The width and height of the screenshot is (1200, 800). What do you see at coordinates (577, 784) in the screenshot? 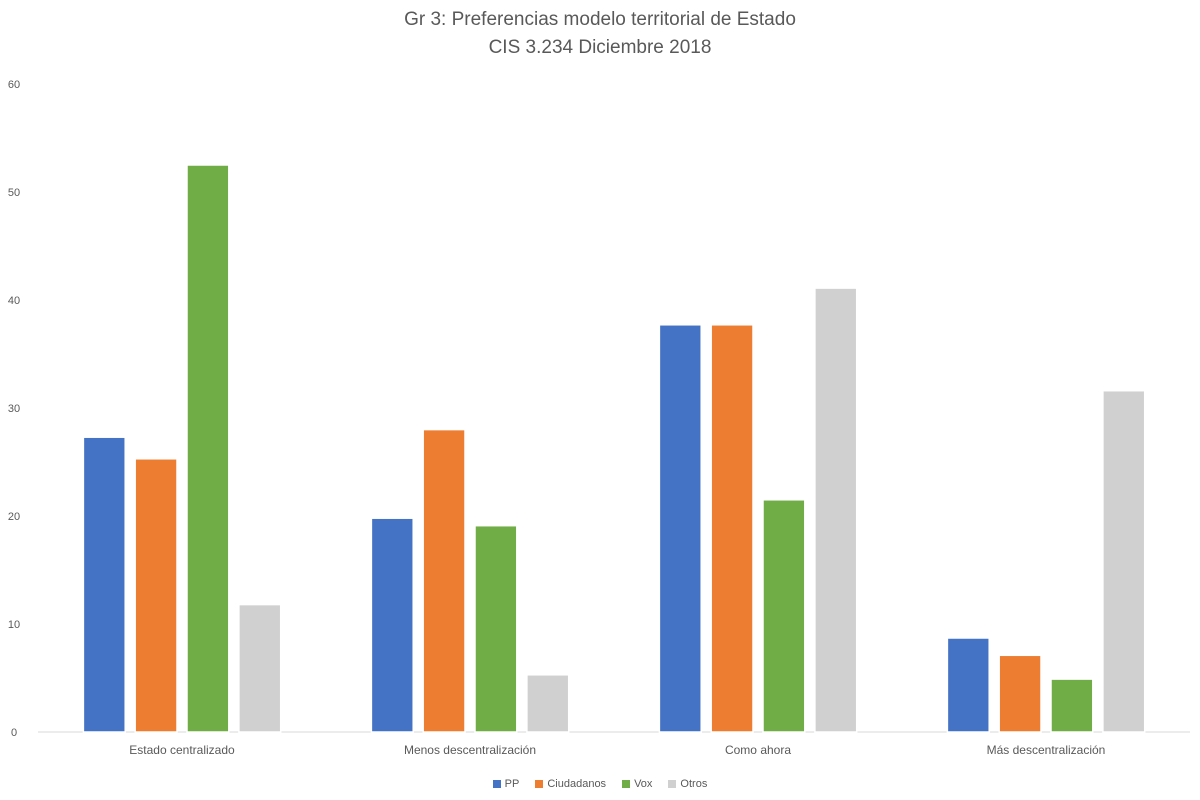
I see `legend-label: Ciudadanos` at bounding box center [577, 784].